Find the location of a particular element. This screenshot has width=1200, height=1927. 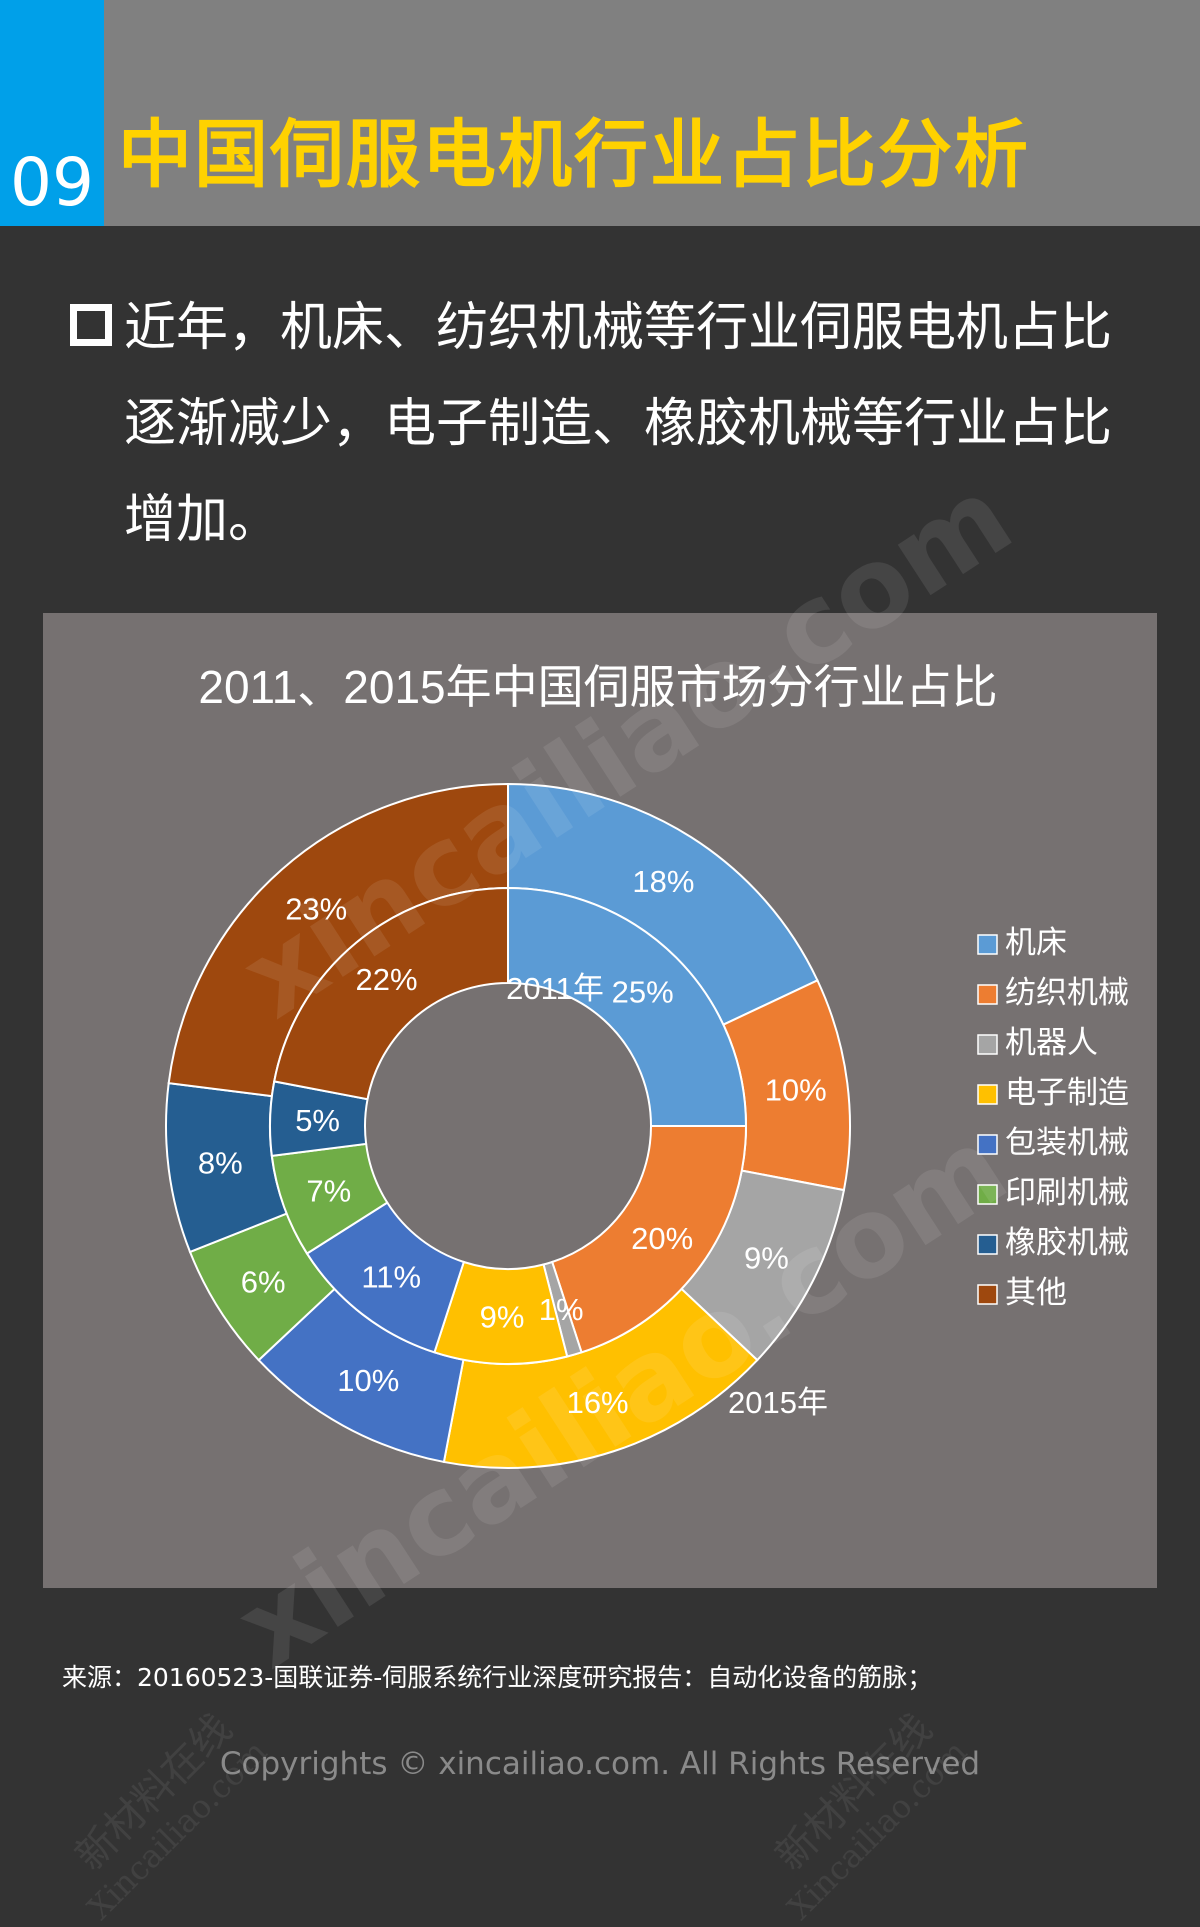

inner-ring-2011 is located at coordinates (508, 1125).